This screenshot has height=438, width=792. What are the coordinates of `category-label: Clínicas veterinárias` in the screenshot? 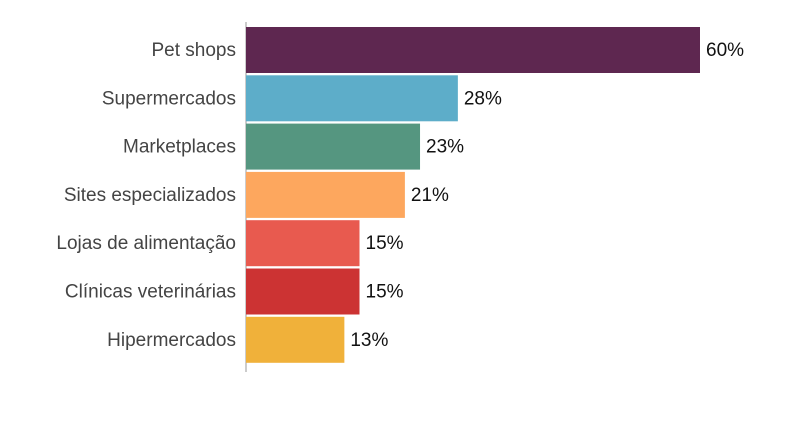 It's located at (150, 292).